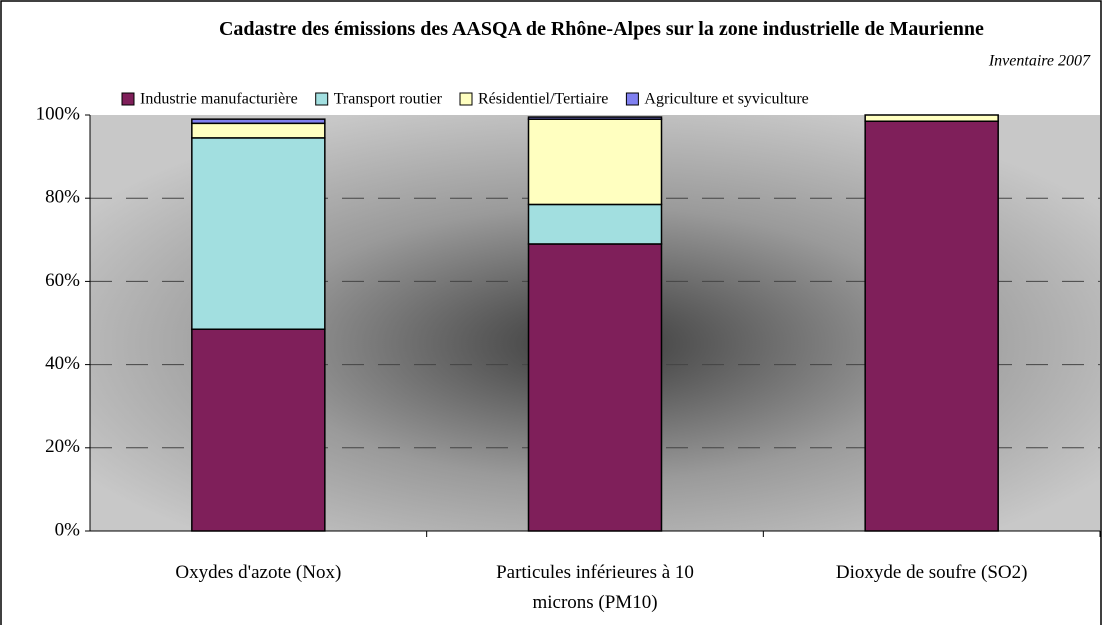 The width and height of the screenshot is (1102, 625). I want to click on chart-subtitle: Inventaire 2007, so click(1039, 61).